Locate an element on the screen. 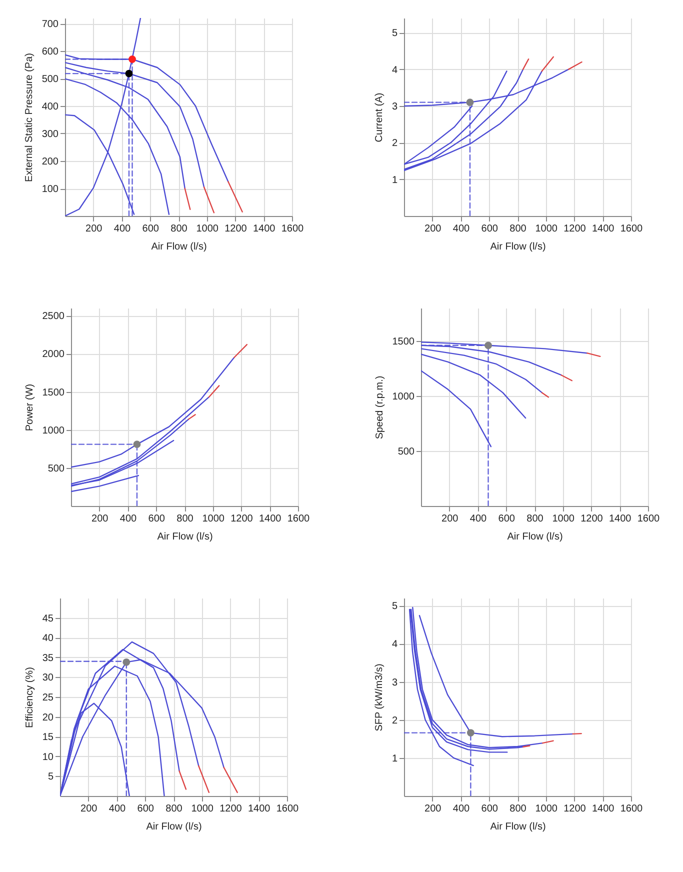 The image size is (683, 872). y-axis-title: Efficiency (%) is located at coordinates (30, 697).